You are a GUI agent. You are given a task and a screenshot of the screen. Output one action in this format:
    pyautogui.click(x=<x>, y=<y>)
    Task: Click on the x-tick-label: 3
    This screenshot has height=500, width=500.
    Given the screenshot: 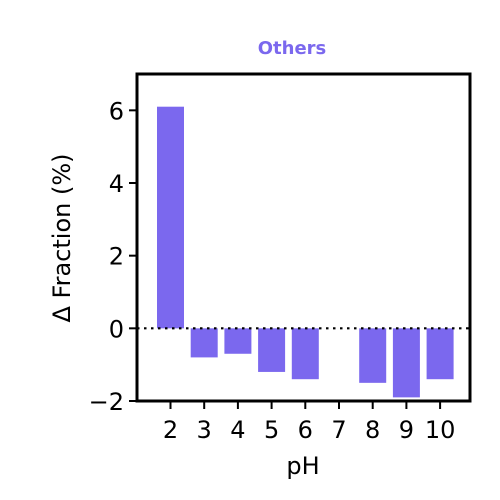 What is the action you would take?
    pyautogui.click(x=204, y=430)
    